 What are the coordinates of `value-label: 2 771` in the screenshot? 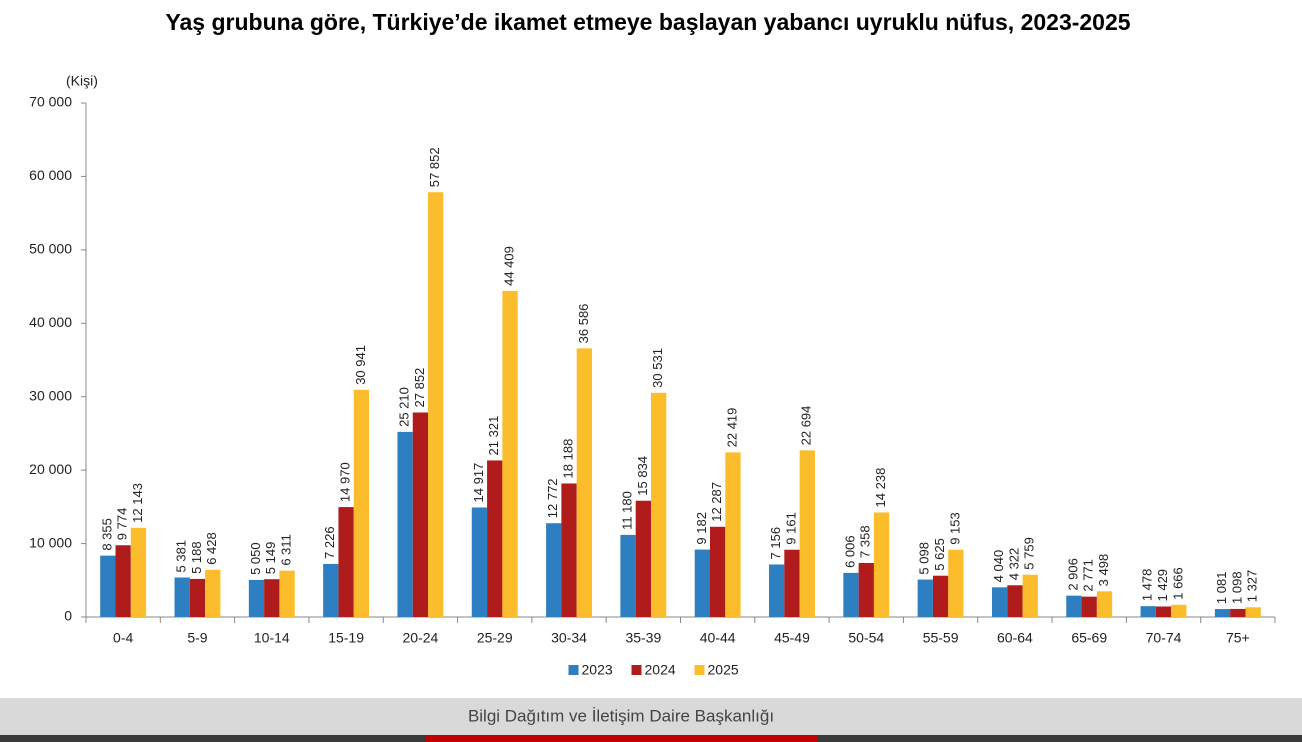 It's located at (1088, 575).